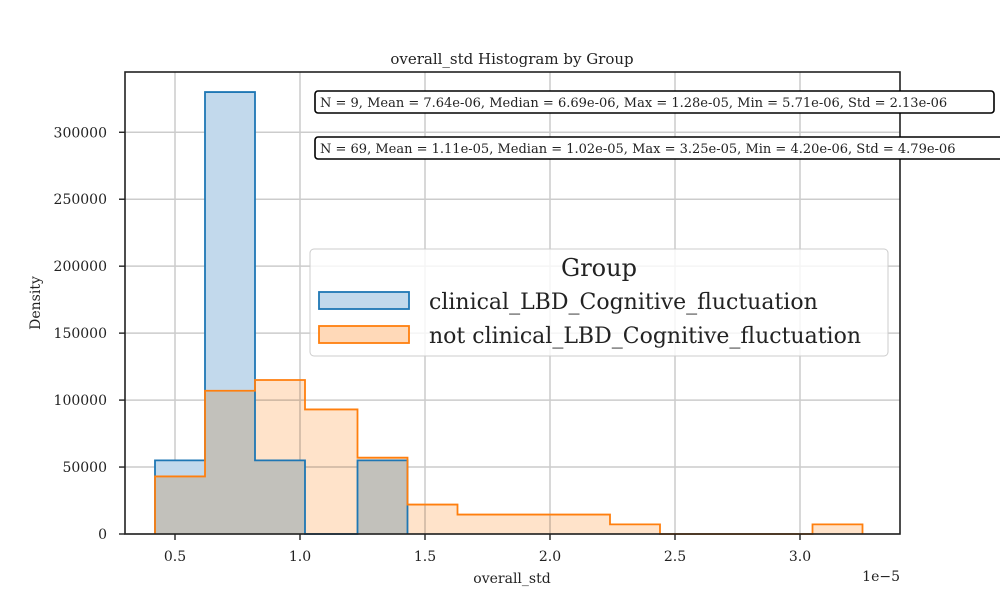 The image size is (1000, 604). I want to click on y-tick-label: 100000, so click(80, 401).